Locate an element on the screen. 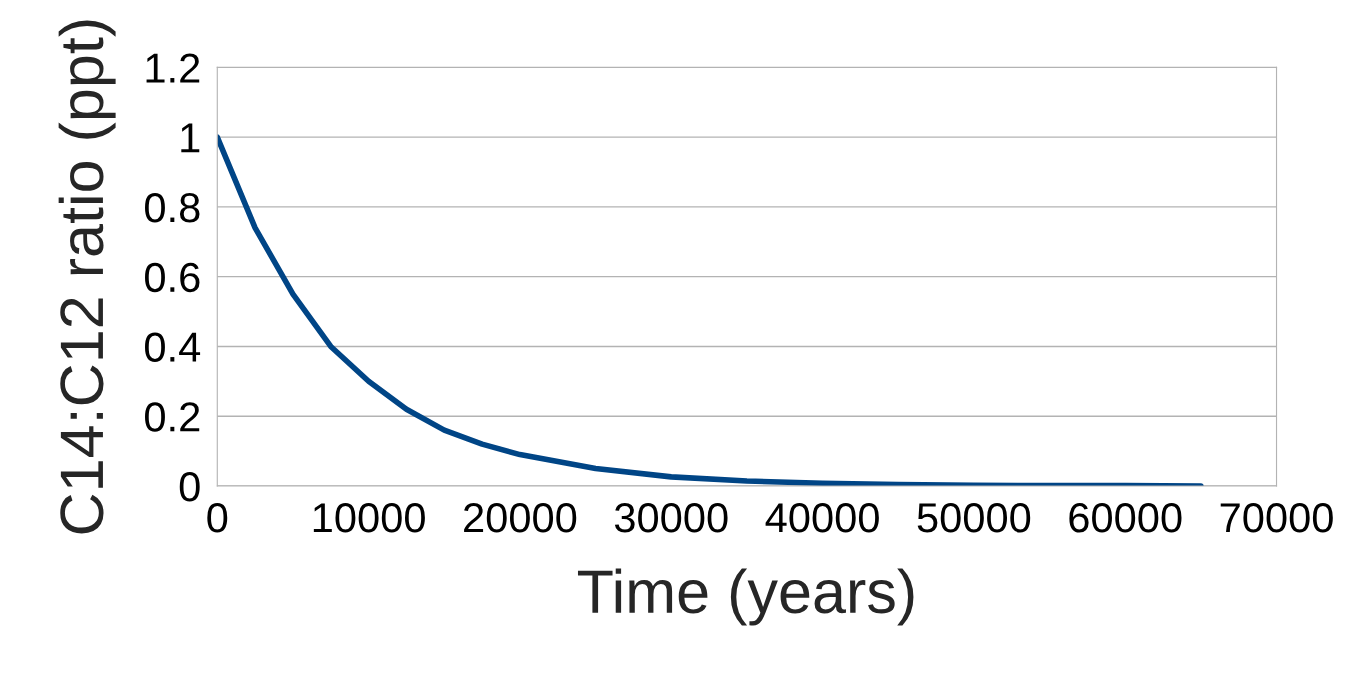  x-tick-label: 50000 is located at coordinates (974, 518).